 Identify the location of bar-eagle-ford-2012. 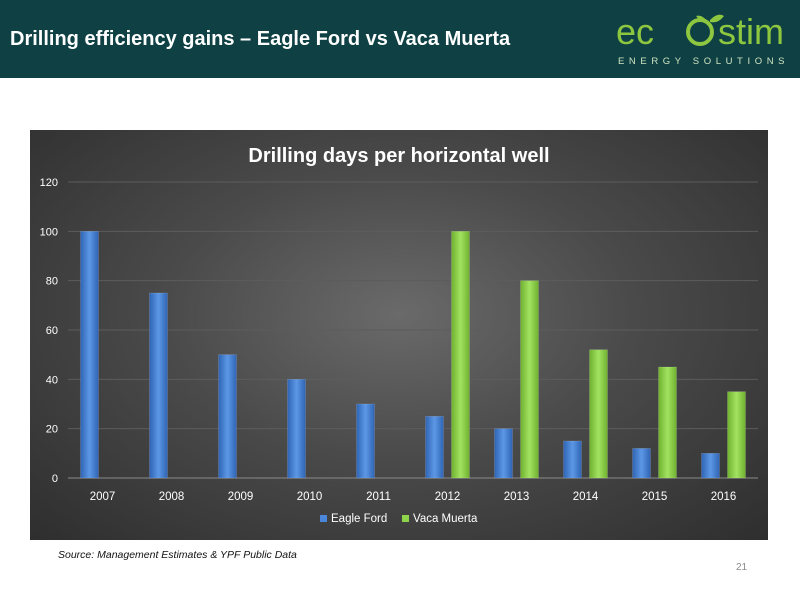
(434, 447).